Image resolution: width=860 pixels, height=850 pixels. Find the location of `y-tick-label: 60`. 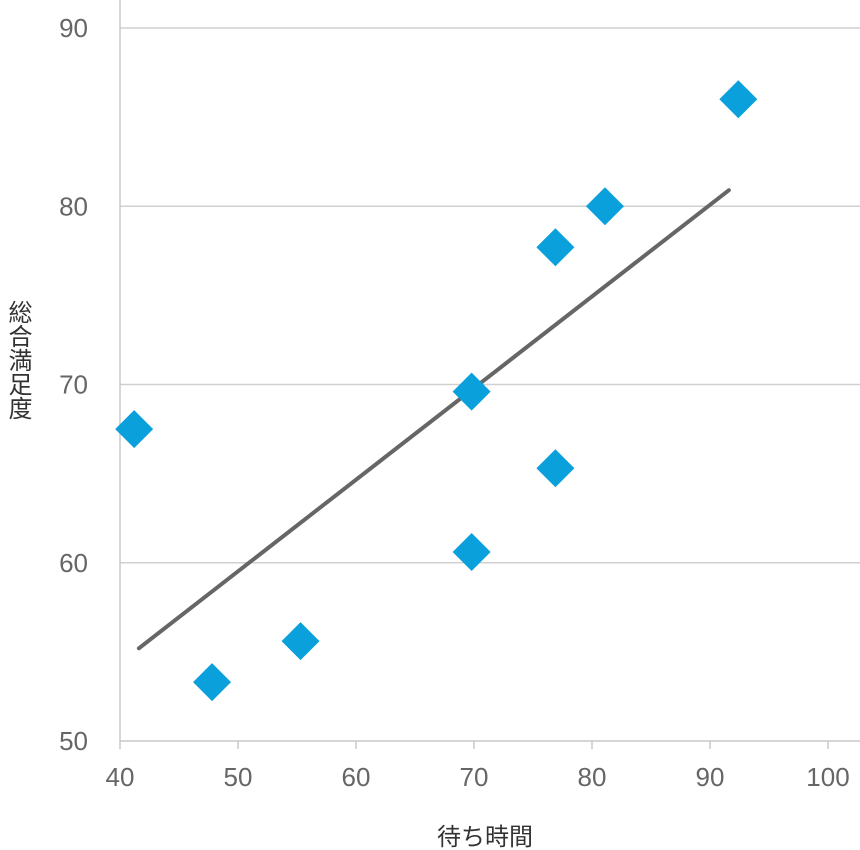

y-tick-label: 60 is located at coordinates (73, 563).